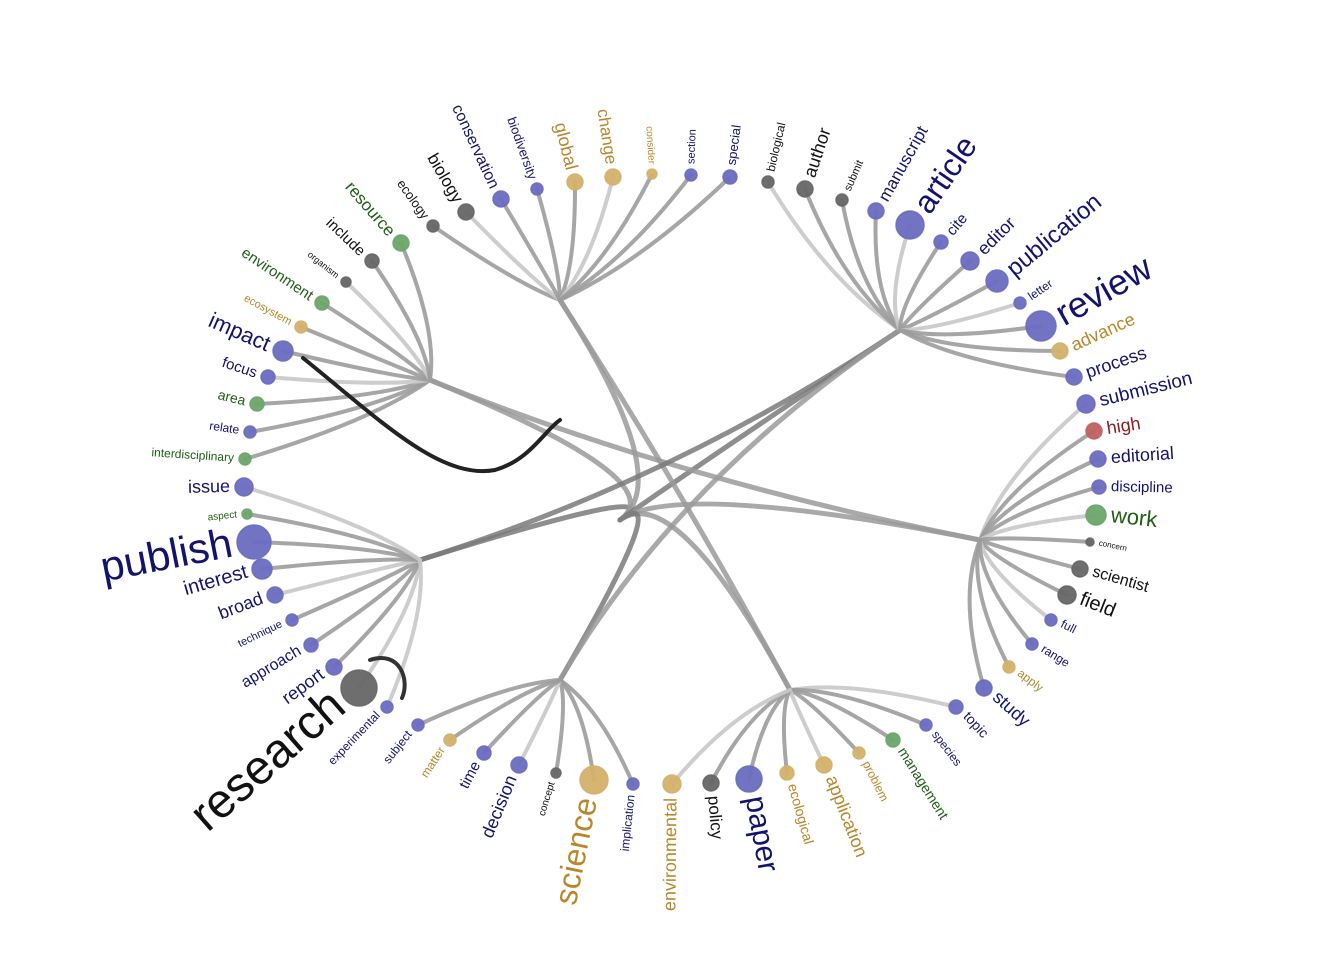  Describe the element at coordinates (445, 178) in the screenshot. I see `node-label: biology` at that location.